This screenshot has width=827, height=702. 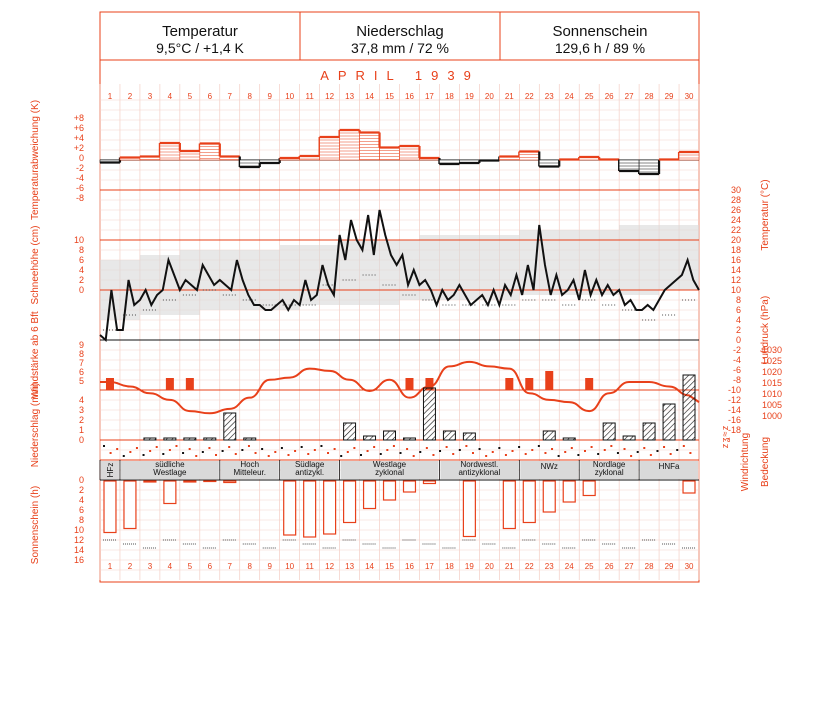 What do you see at coordinates (170, 464) in the screenshot?
I see `weather-type-label: südliche` at bounding box center [170, 464].